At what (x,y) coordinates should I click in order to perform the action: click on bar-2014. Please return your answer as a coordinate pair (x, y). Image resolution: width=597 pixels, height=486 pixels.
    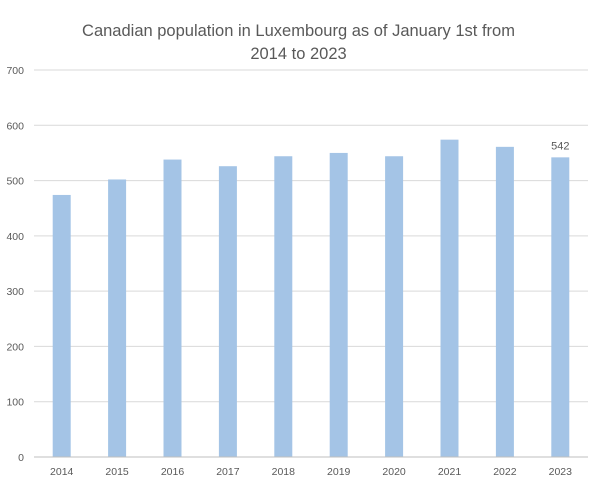
    Looking at the image, I should click on (61, 325).